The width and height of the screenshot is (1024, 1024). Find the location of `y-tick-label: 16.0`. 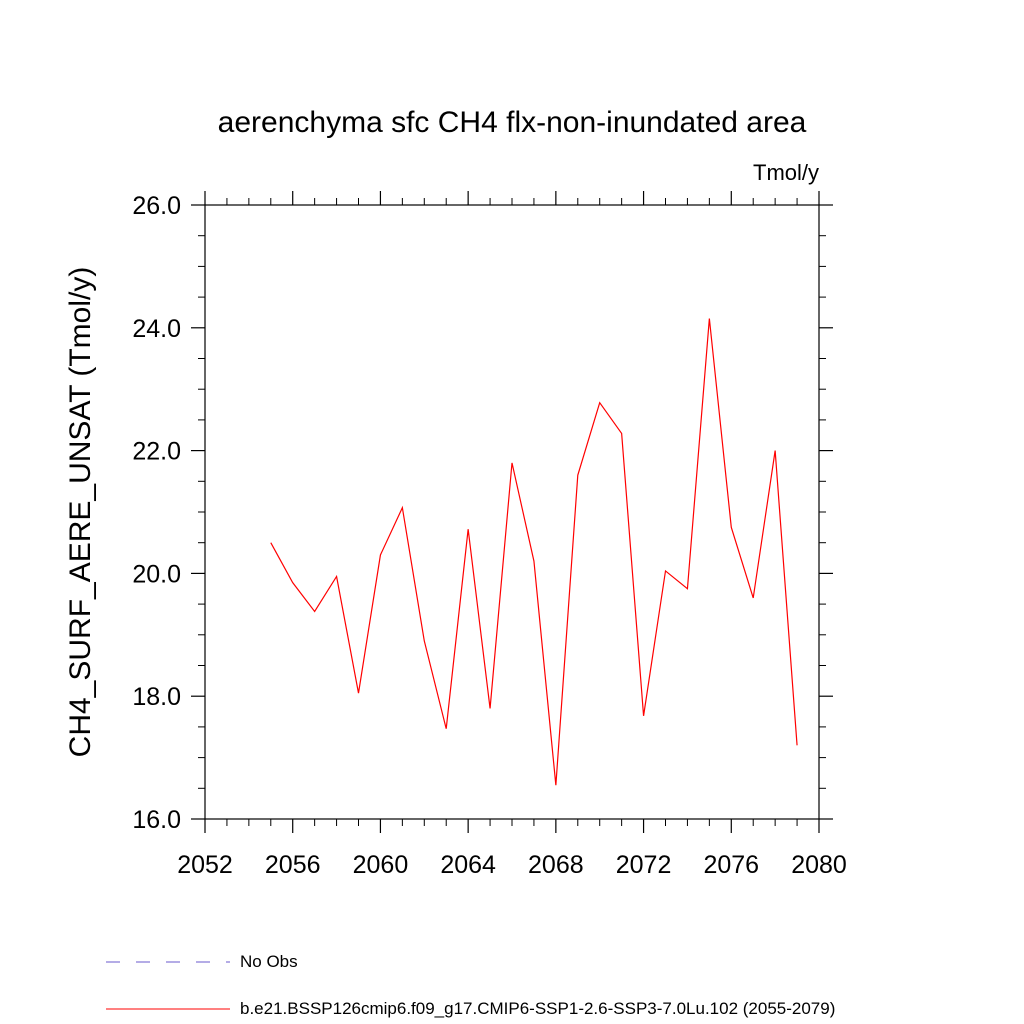

y-tick-label: 16.0 is located at coordinates (156, 820).